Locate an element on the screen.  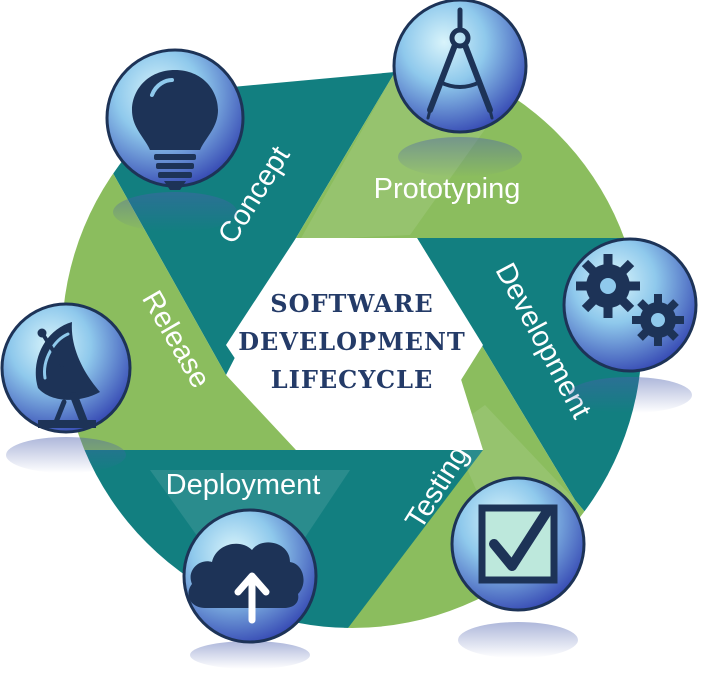
center-title: SOFTWARE DEVELOPMENT LIFECYCLE is located at coordinates (352, 341).